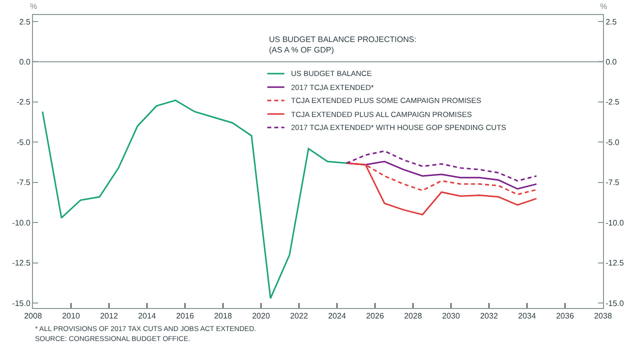 This screenshot has width=640, height=348. What do you see at coordinates (223, 316) in the screenshot?
I see `x-tick-label: 2018` at bounding box center [223, 316].